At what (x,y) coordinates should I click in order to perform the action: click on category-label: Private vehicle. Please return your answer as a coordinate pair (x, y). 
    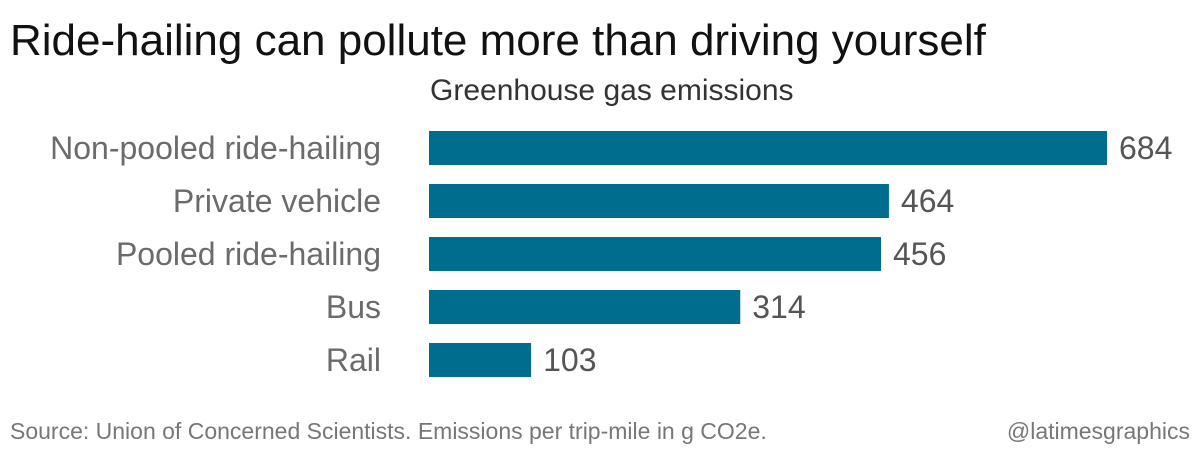
    Looking at the image, I should click on (277, 201).